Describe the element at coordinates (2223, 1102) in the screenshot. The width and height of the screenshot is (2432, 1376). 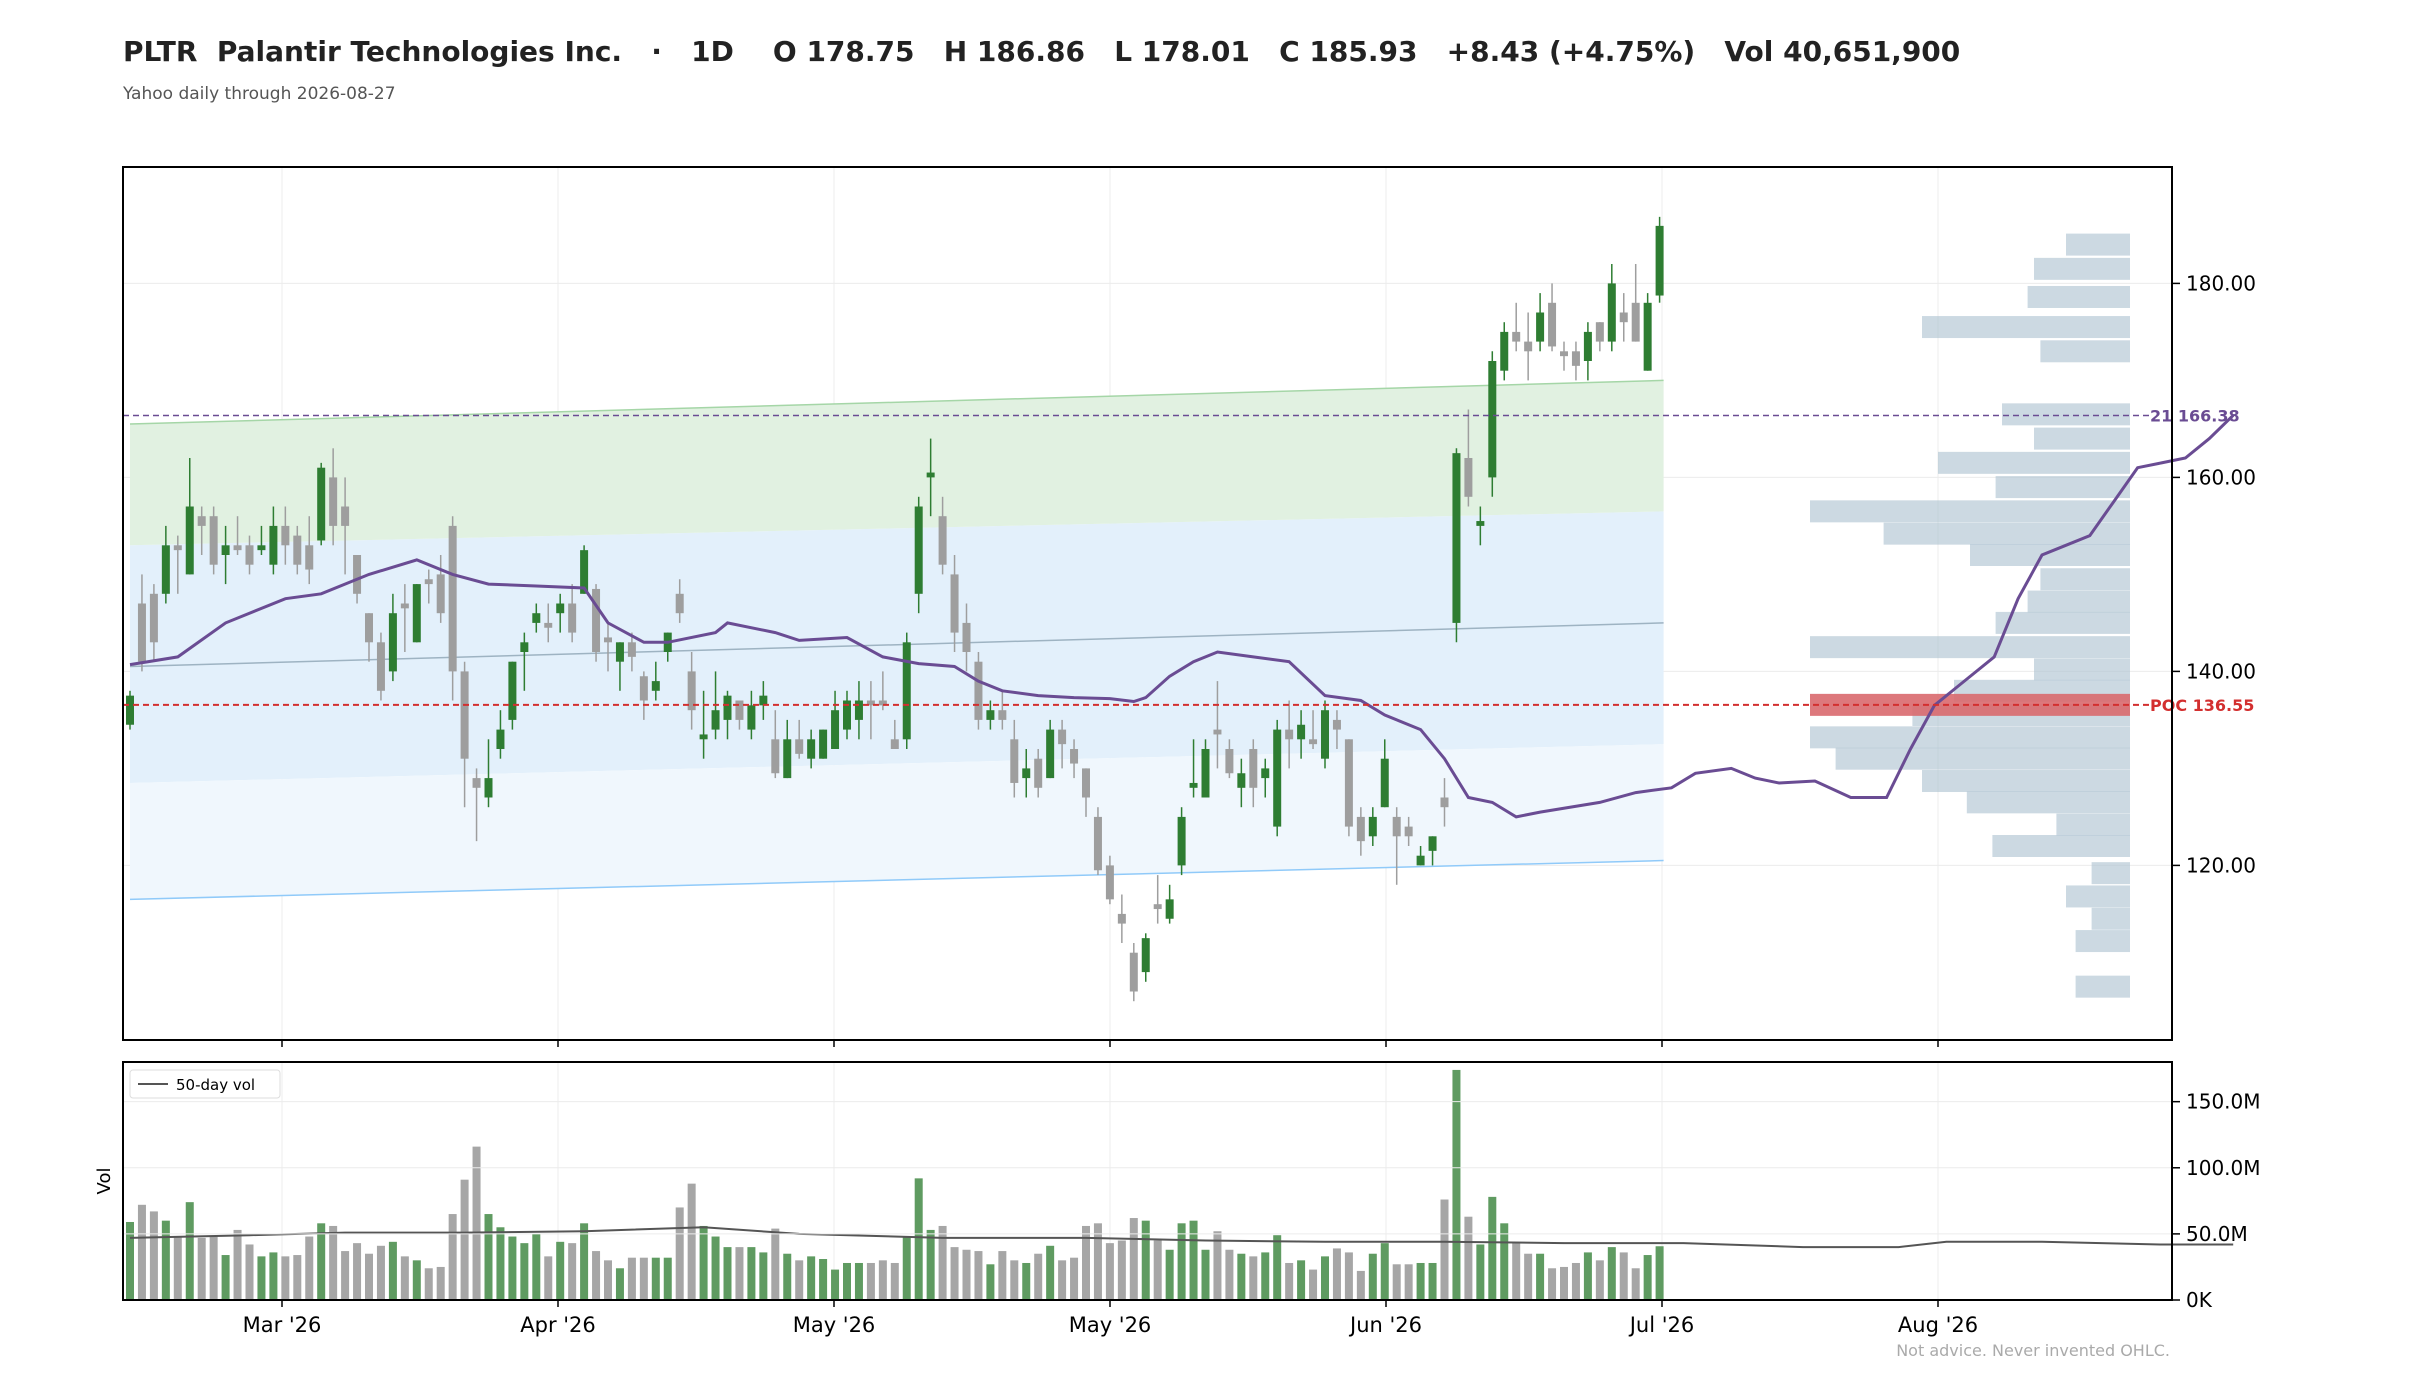
I see `volume-tick-label: 150.0M` at that location.